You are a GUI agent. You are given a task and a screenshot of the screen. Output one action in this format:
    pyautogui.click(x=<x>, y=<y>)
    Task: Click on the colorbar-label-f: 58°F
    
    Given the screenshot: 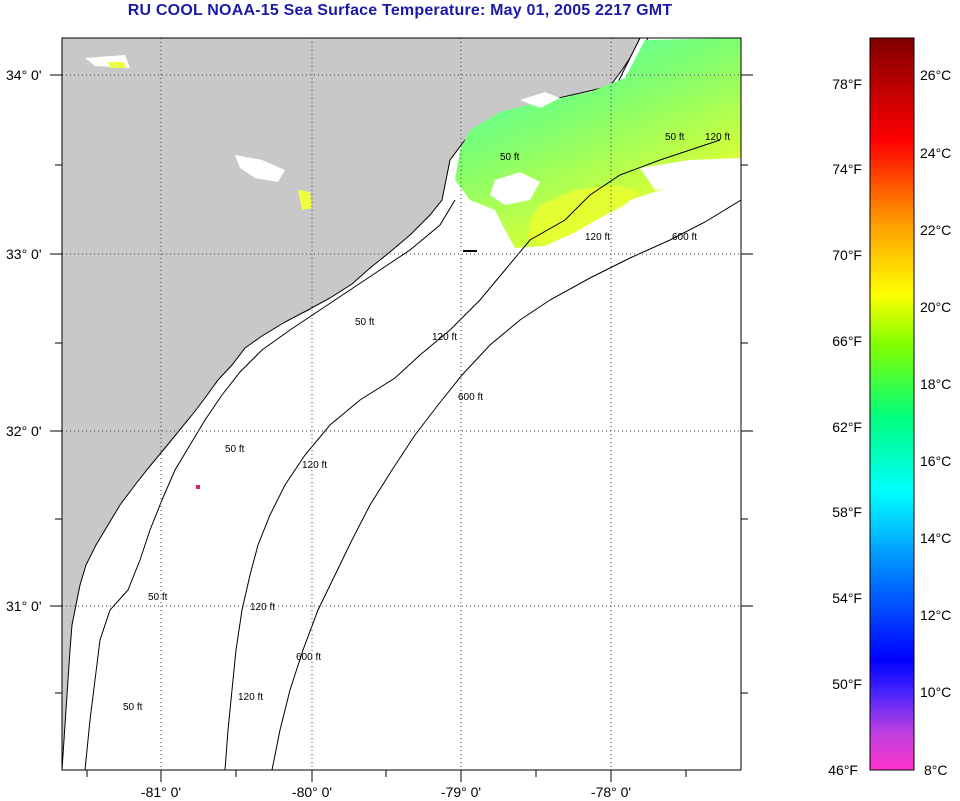 What is the action you would take?
    pyautogui.click(x=847, y=512)
    